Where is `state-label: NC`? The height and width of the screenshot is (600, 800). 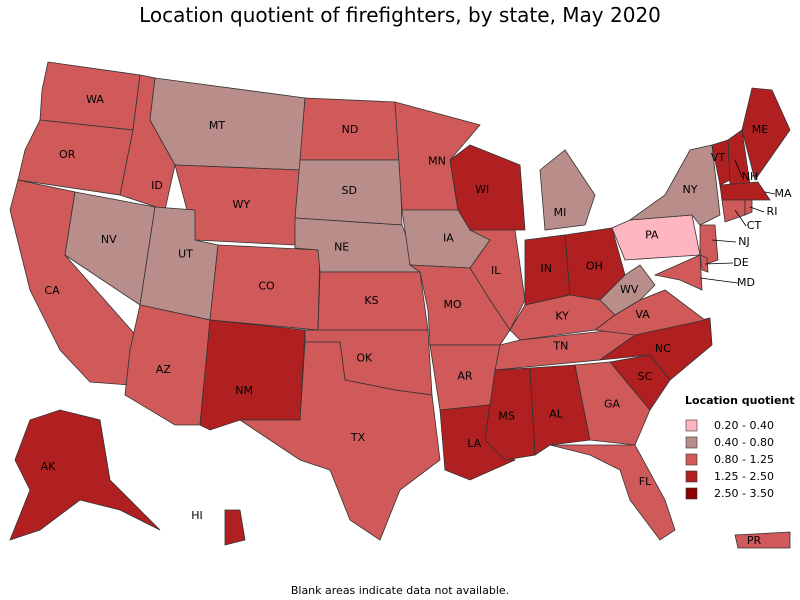 state-label: NC is located at coordinates (663, 348).